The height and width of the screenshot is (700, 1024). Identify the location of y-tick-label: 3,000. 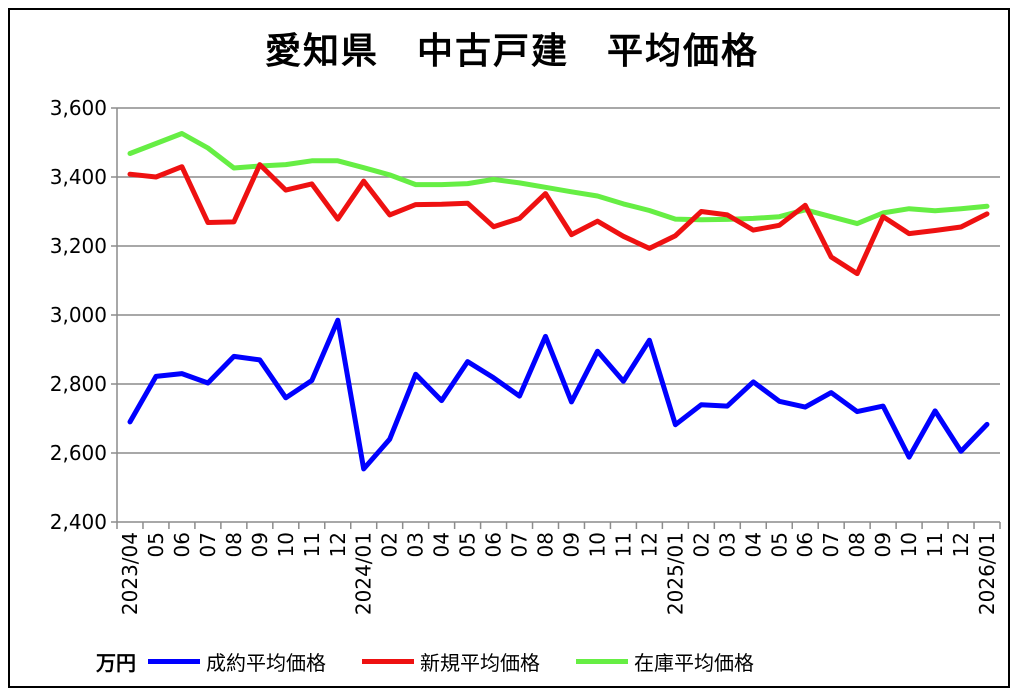
(78, 315).